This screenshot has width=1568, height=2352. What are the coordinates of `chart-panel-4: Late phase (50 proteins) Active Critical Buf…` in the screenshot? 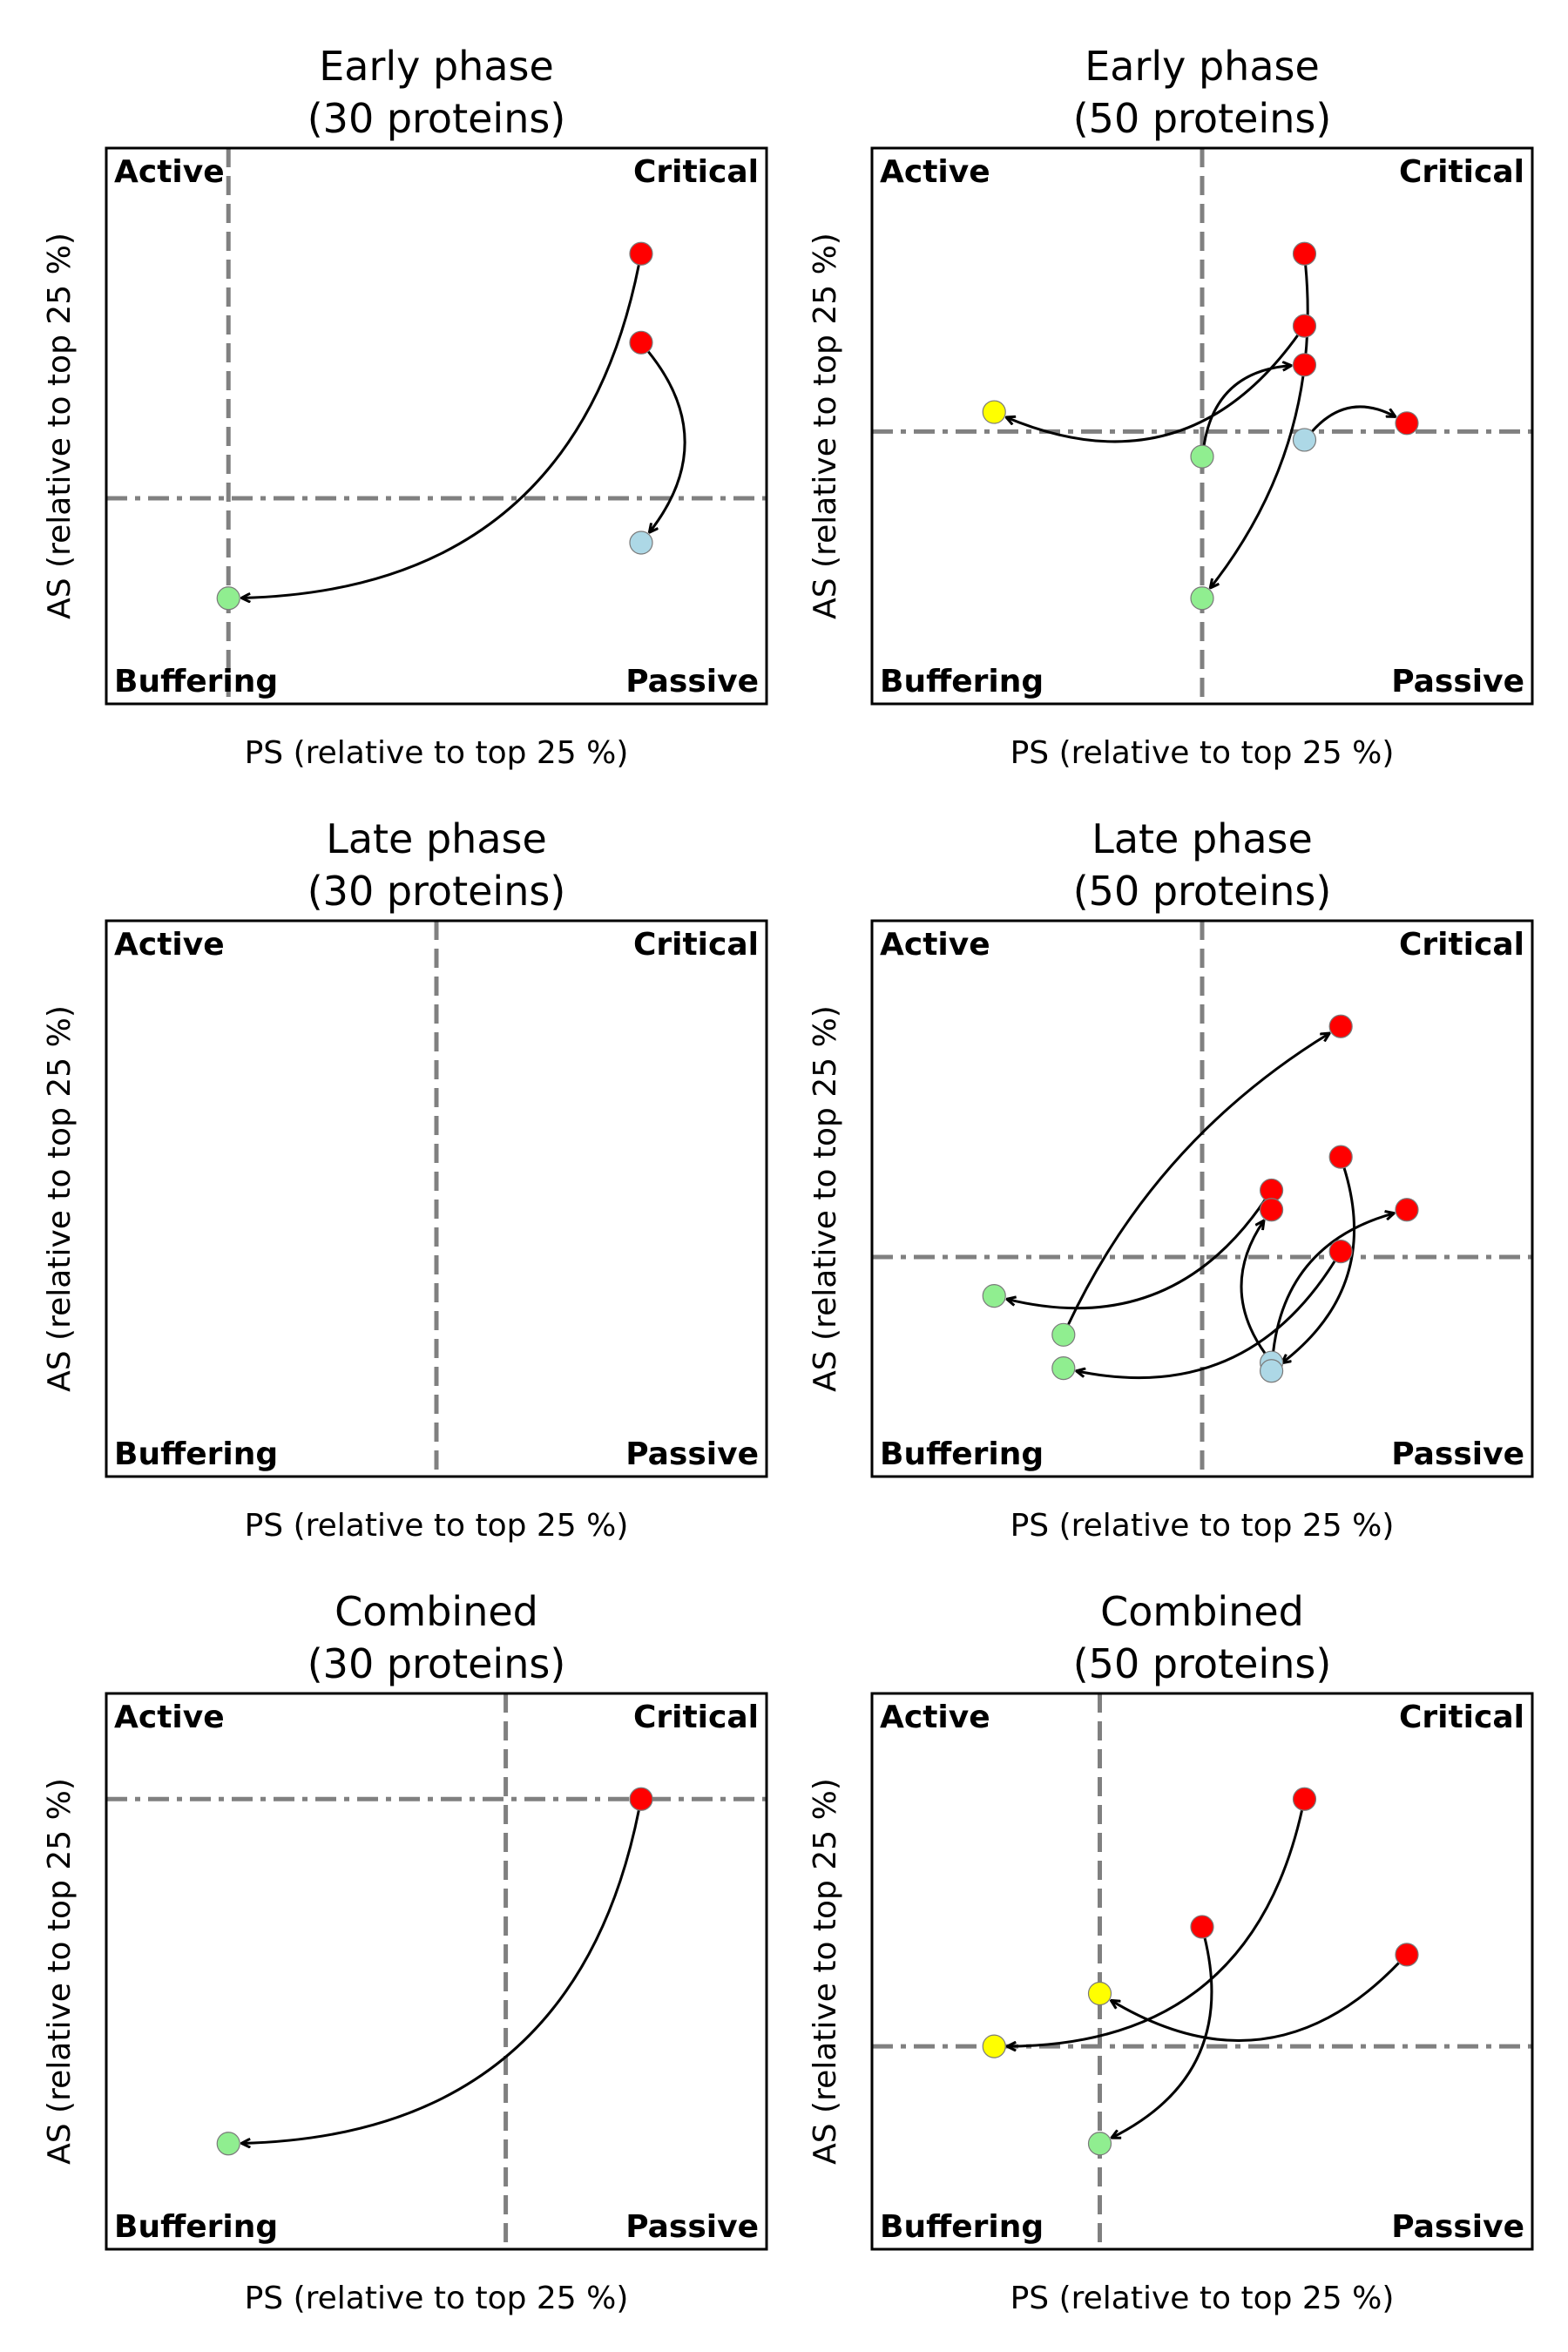 It's located at (1171, 1179).